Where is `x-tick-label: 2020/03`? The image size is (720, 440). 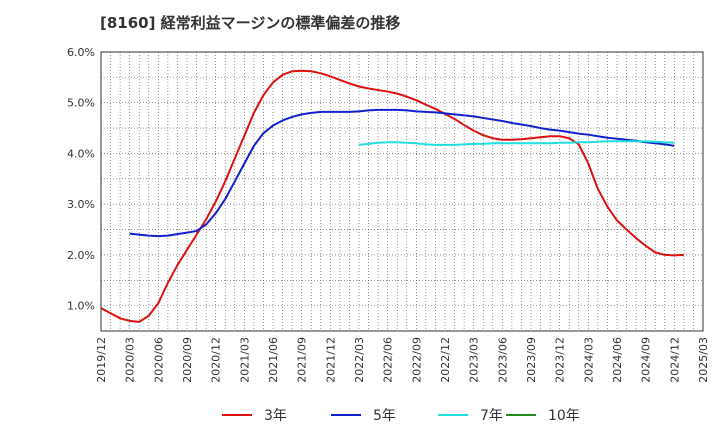 x-tick-label: 2020/03 is located at coordinates (130, 360).